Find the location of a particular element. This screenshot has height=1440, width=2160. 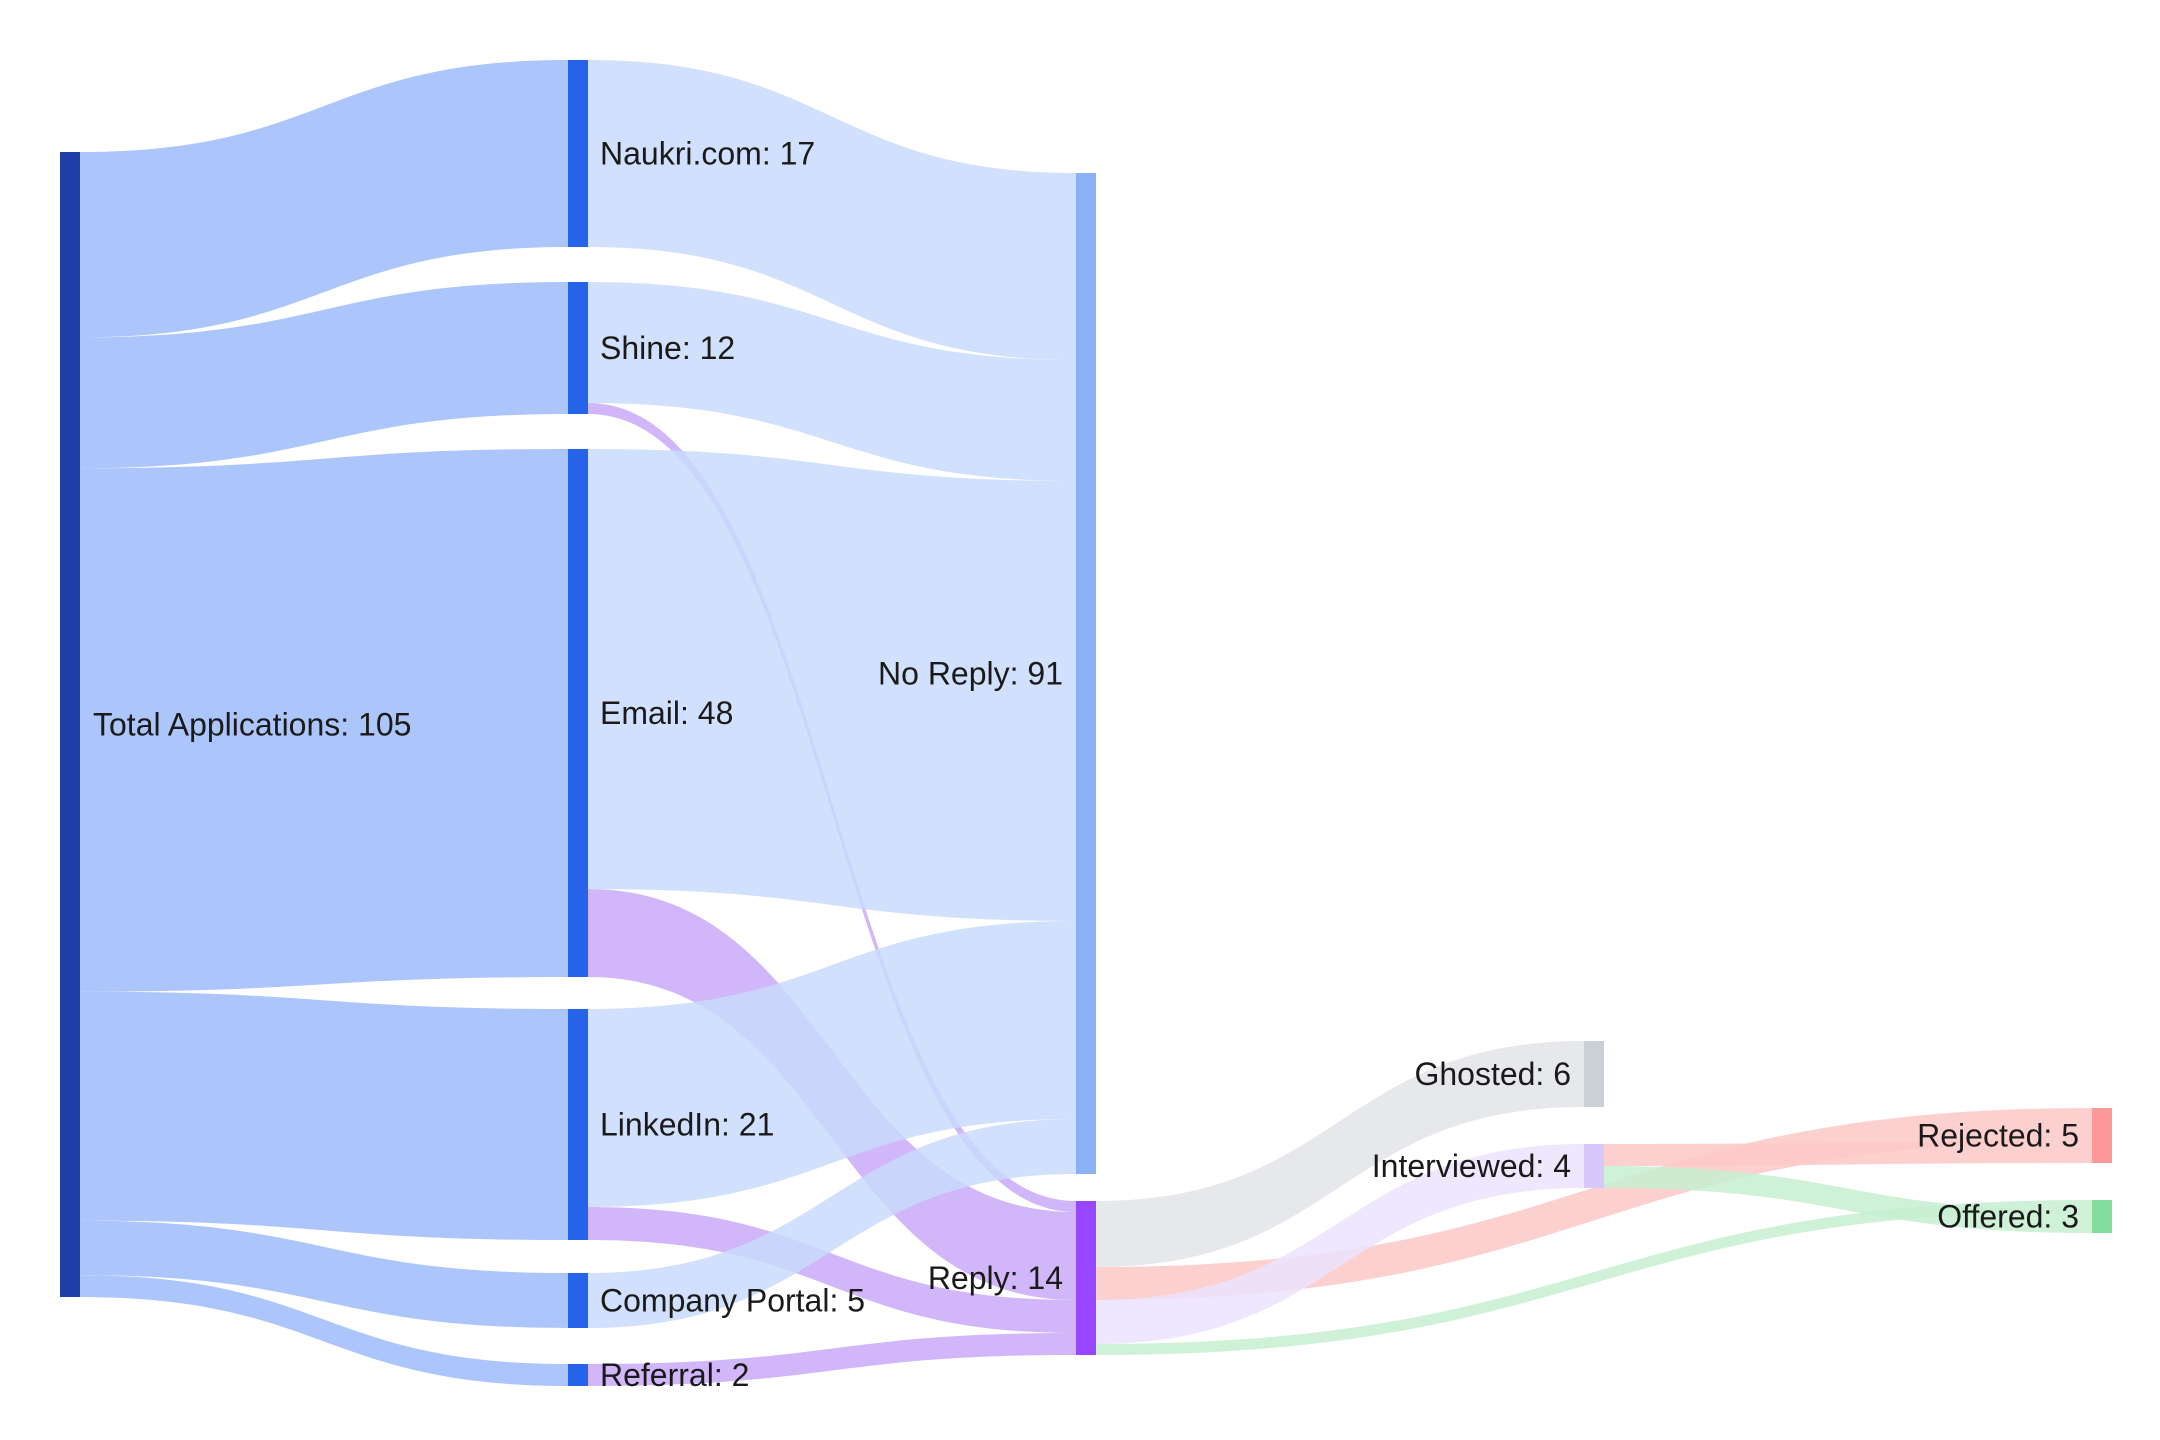

link-referral-to-reply is located at coordinates (832, 1359).